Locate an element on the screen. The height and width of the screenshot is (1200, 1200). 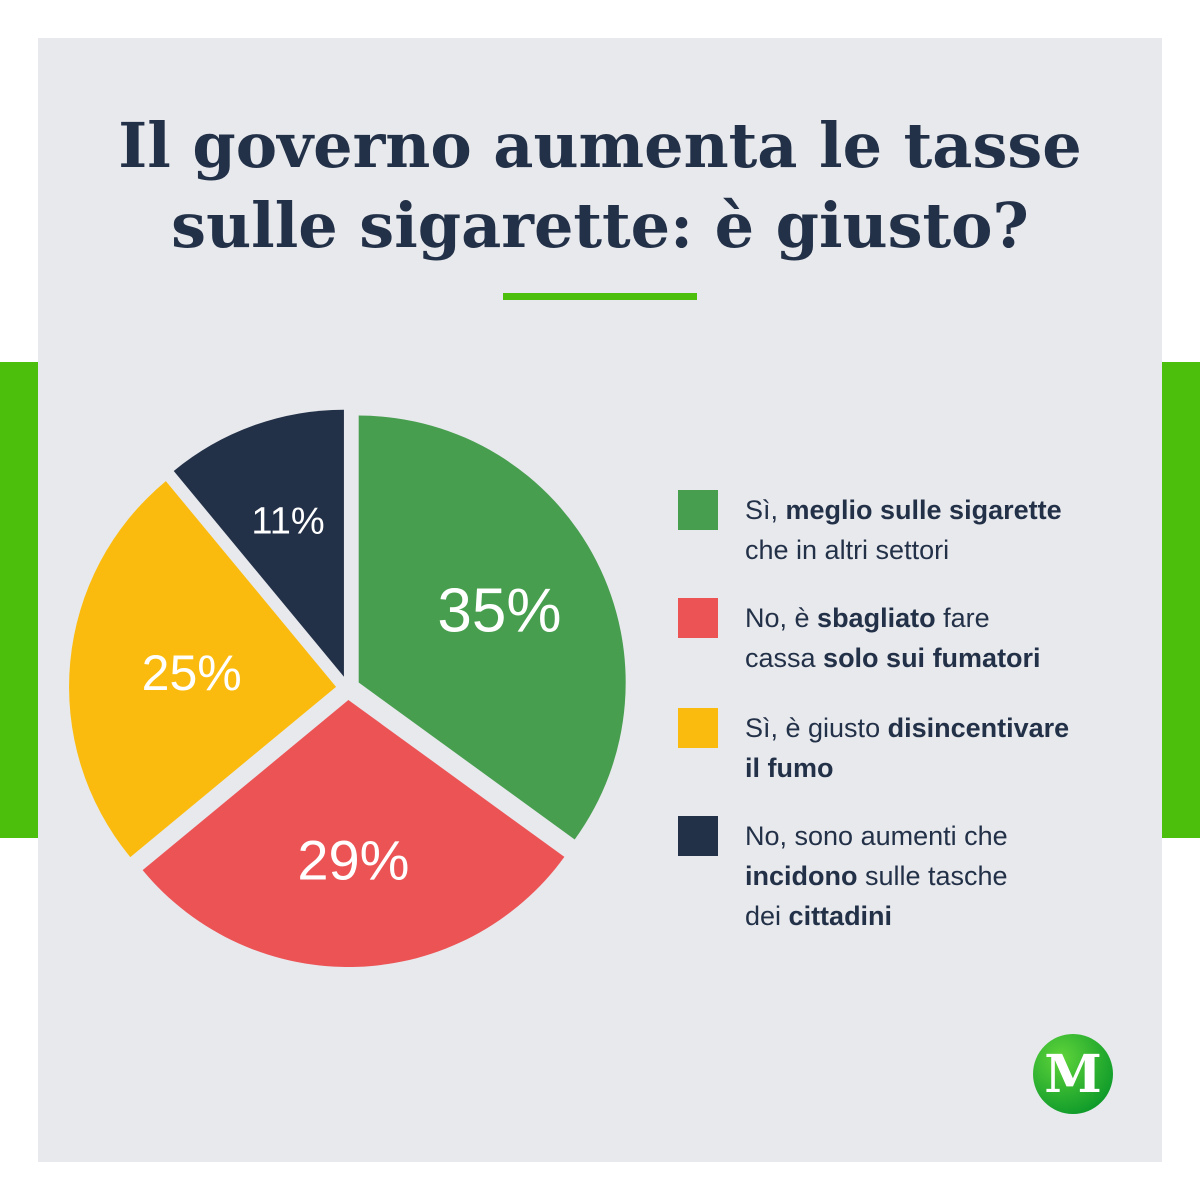
logo-m-icon: M is located at coordinates (1073, 1074).